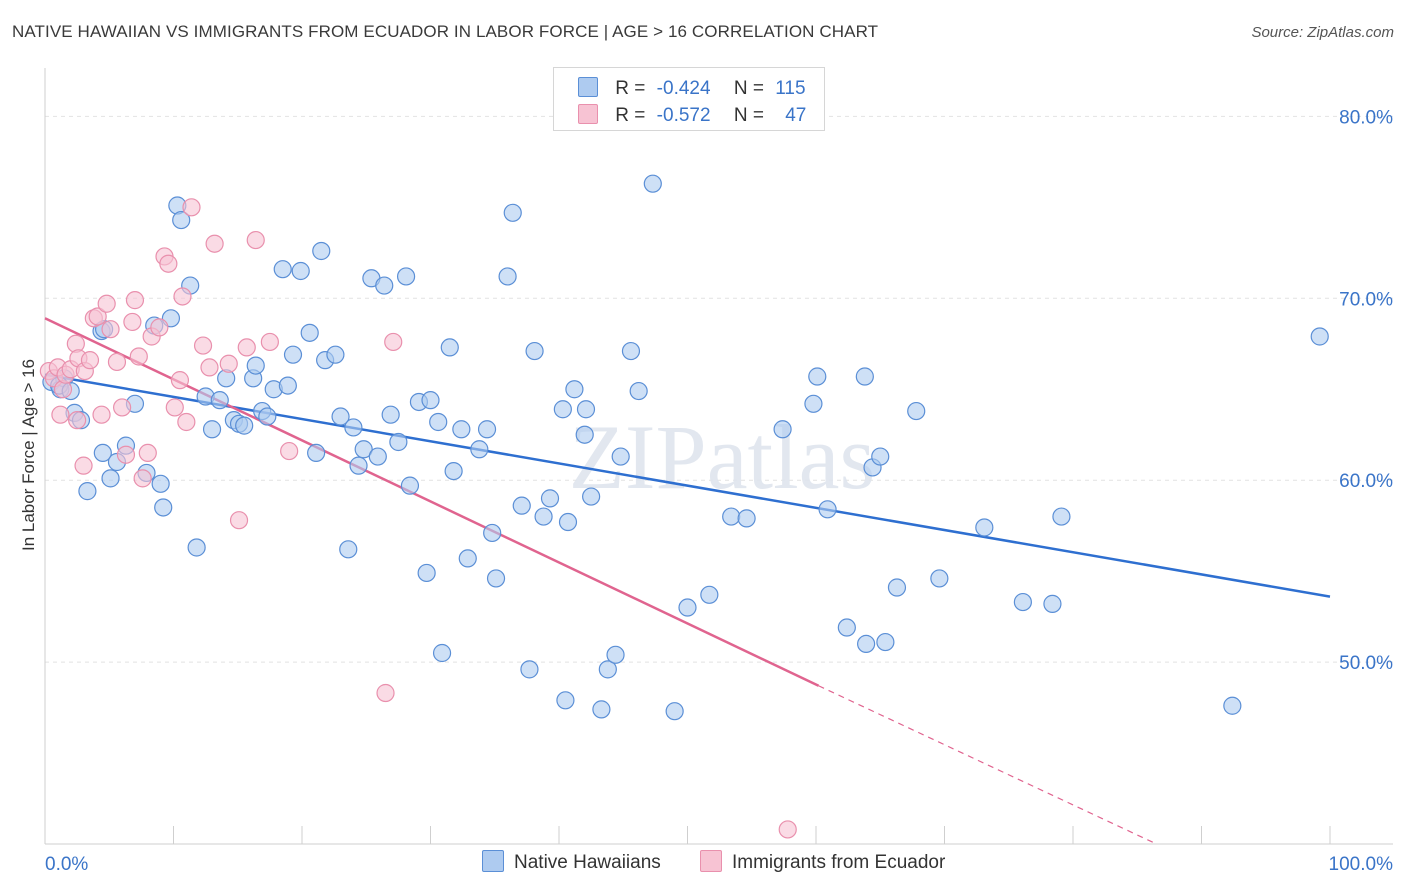  I want to click on legend-item-native-hawaiians: Native Hawaiians, so click(571, 862).